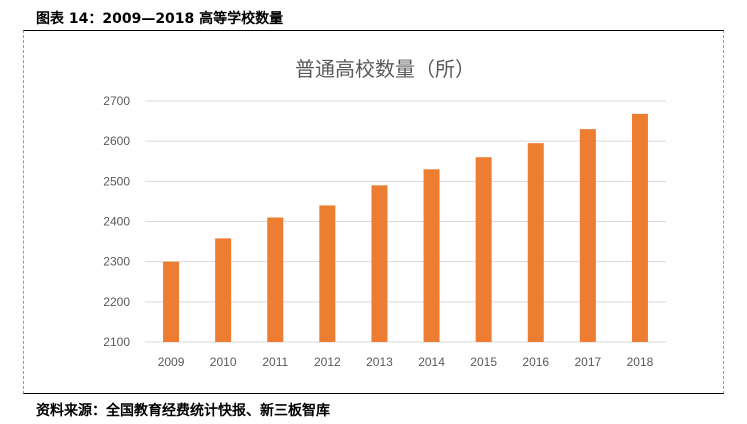 This screenshot has width=747, height=424. I want to click on bar-2017, so click(587, 235).